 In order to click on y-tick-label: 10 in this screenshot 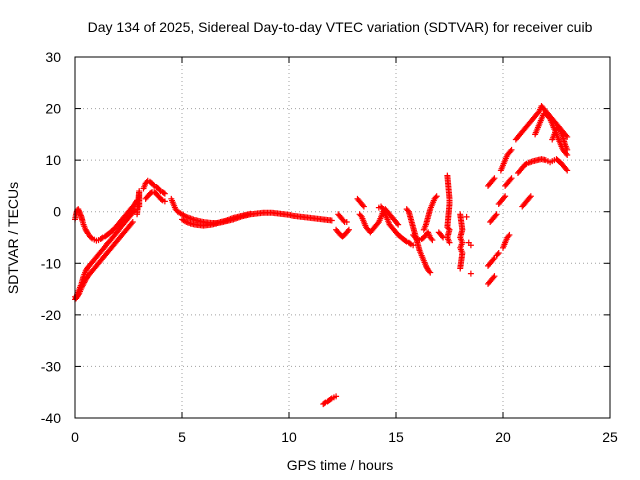, I will do `click(53, 160)`.